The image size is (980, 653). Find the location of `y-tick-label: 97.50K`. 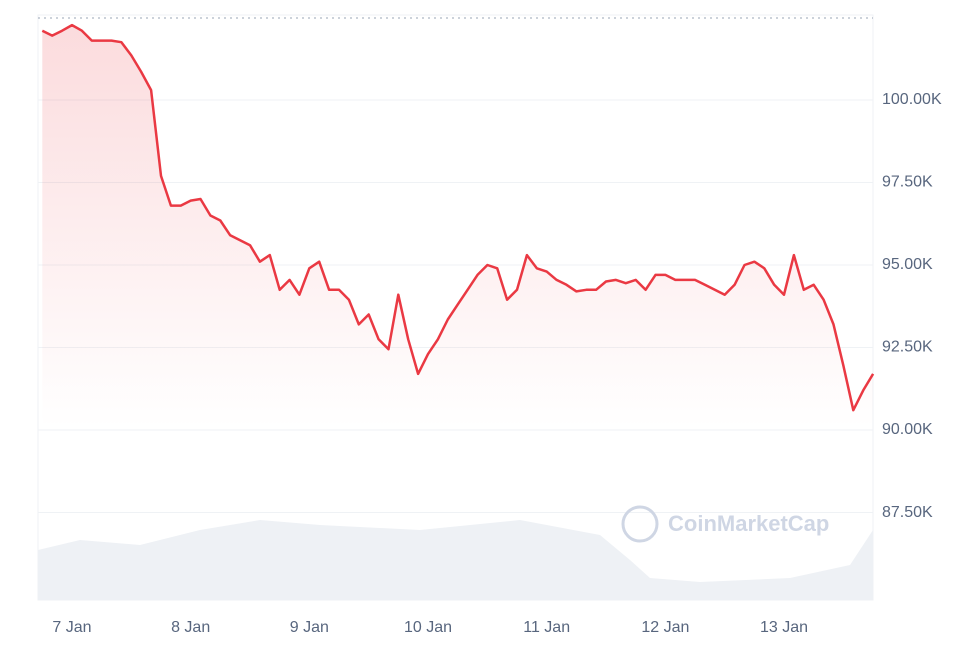

y-tick-label: 97.50K is located at coordinates (907, 182).